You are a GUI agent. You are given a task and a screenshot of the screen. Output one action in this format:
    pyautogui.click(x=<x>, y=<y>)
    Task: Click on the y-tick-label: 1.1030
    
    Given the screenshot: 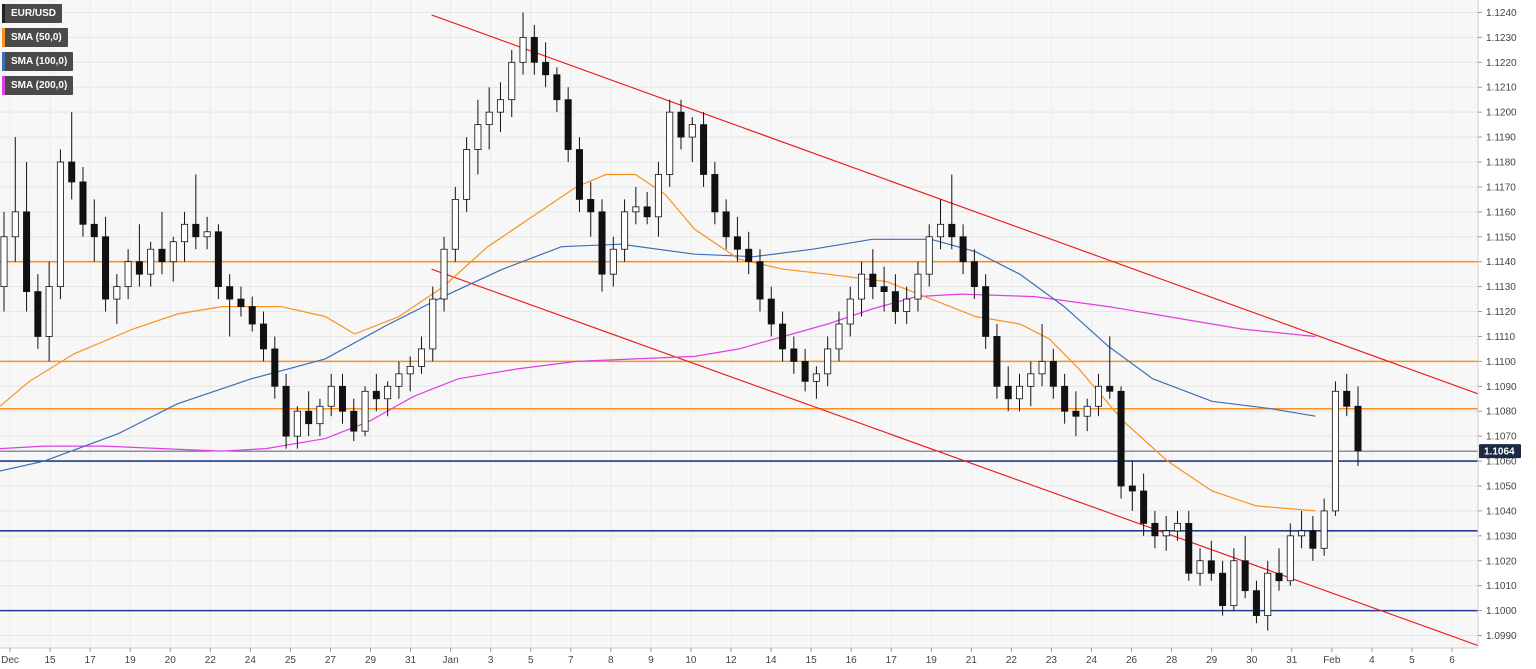 What is the action you would take?
    pyautogui.click(x=1501, y=536)
    